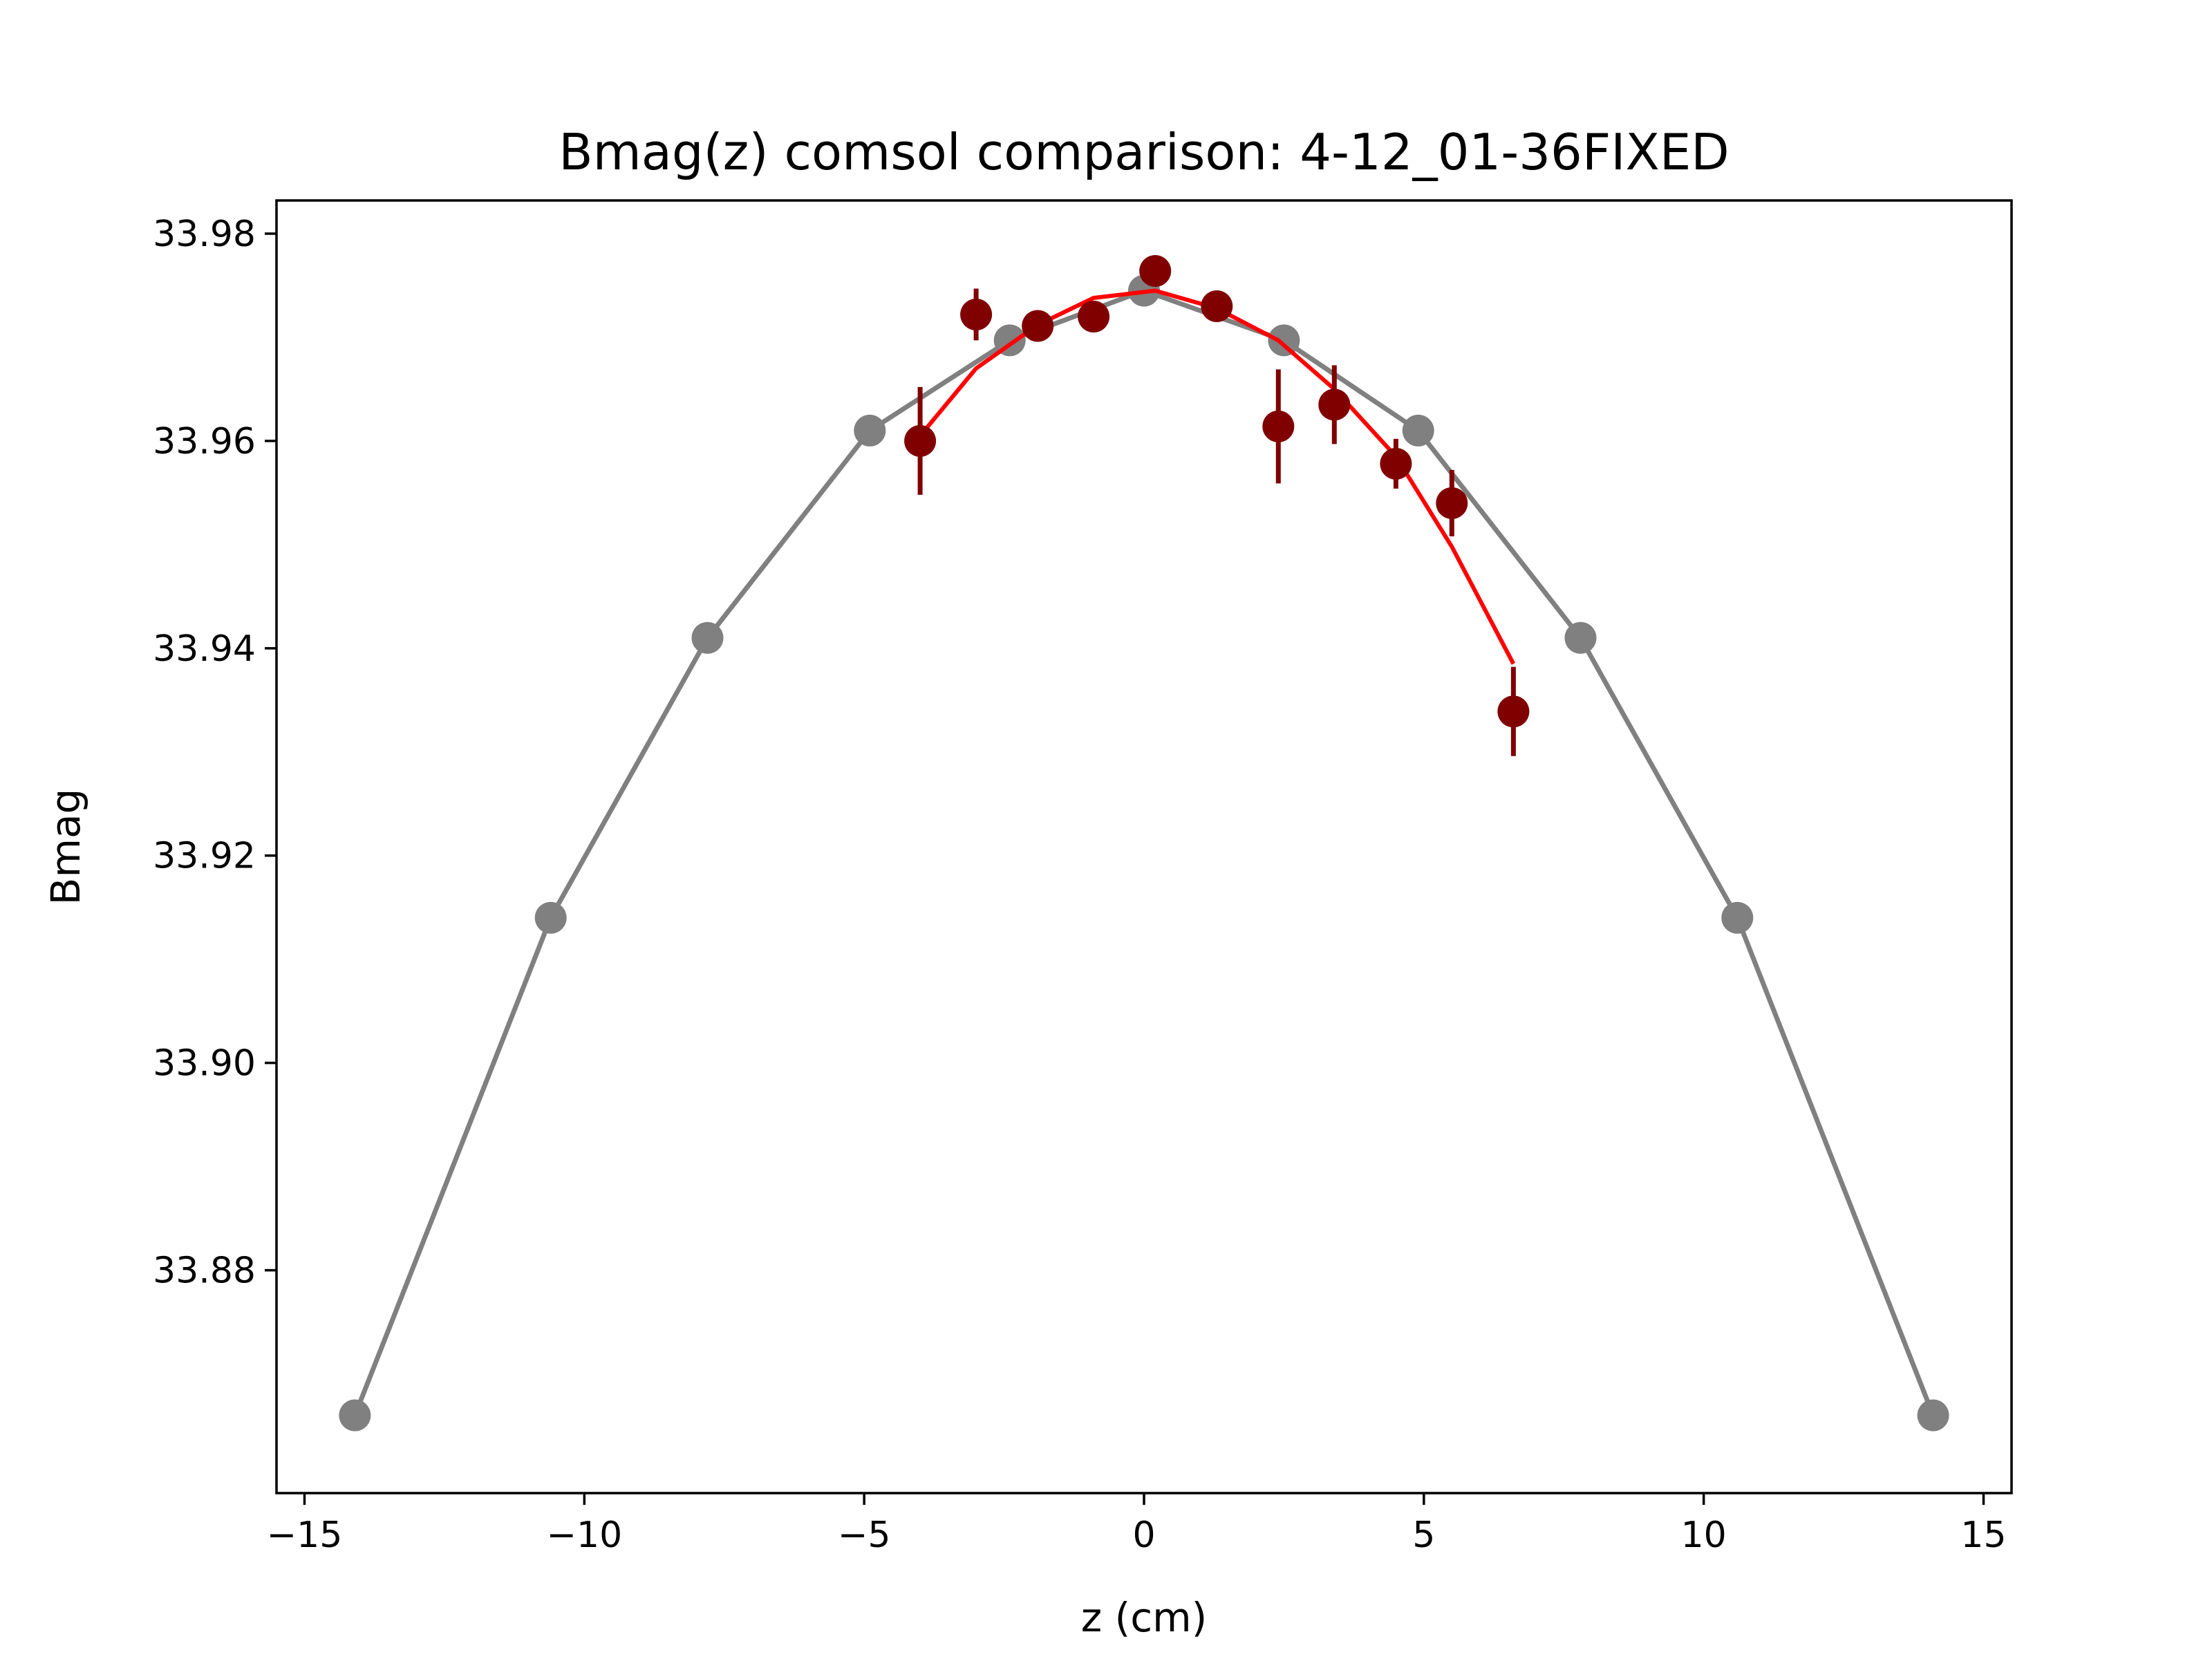 This screenshot has width=2212, height=1659. Describe the element at coordinates (1145, 1618) in the screenshot. I see `x-axis-label: z (cm)` at that location.